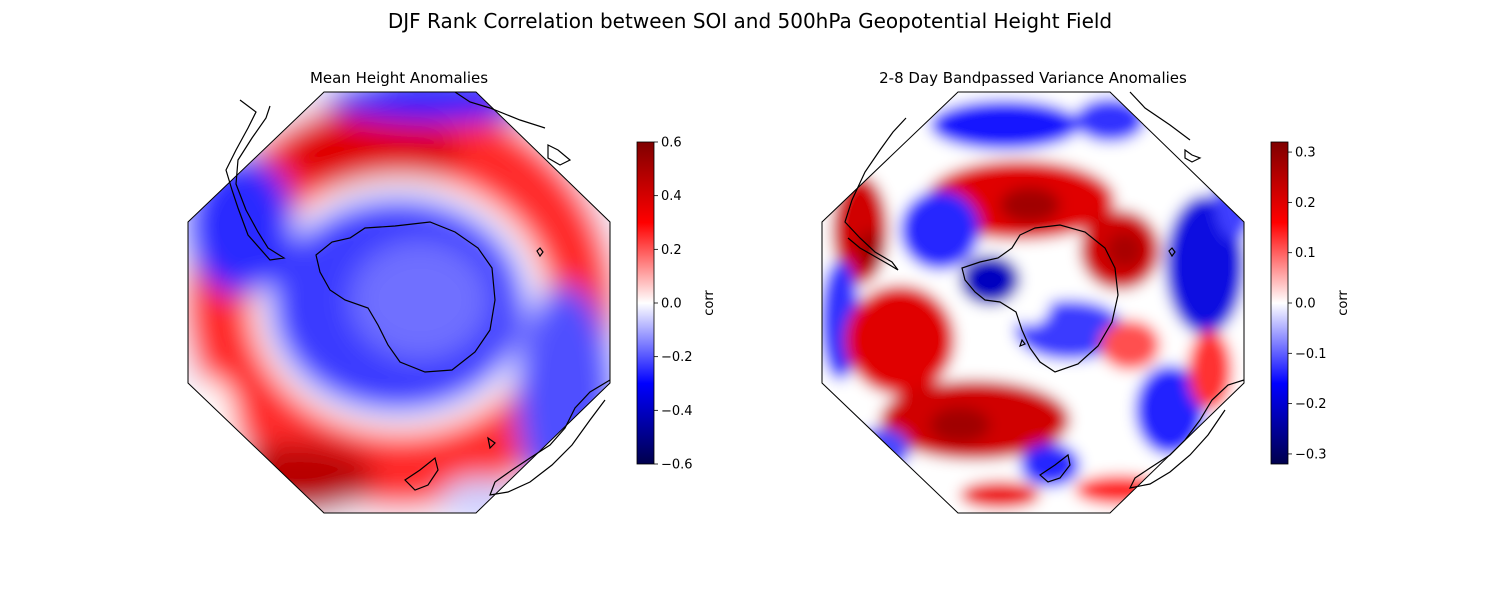 This screenshot has height=600, width=1500. I want to click on right-colorbar-tick-label: −0.3, so click(1311, 454).